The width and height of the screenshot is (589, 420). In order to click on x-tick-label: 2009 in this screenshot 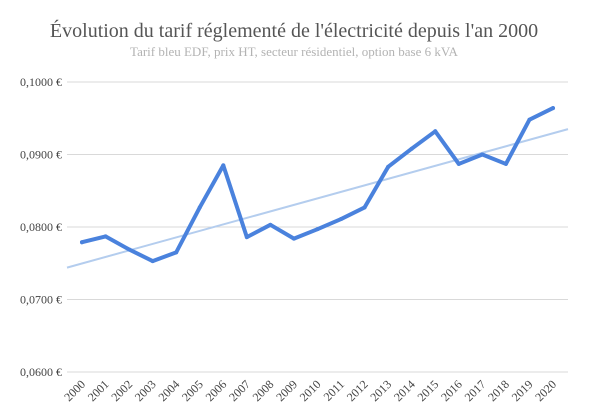, I will do `click(286, 390)`.